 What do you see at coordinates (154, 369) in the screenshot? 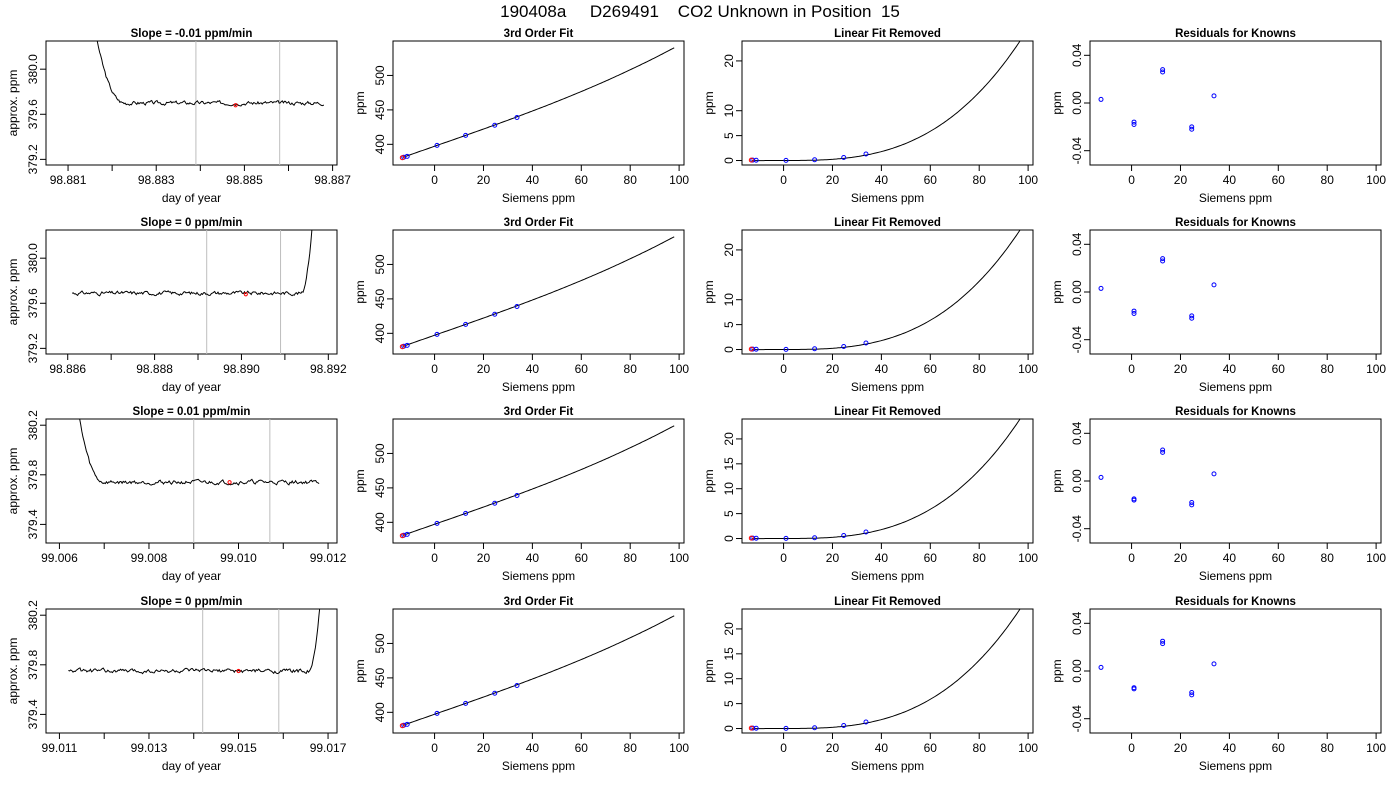
I see `x-tick-label: 98.888` at bounding box center [154, 369].